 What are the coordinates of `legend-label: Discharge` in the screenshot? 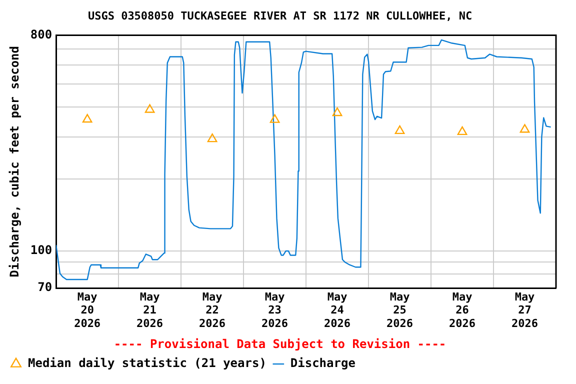 It's located at (323, 363).